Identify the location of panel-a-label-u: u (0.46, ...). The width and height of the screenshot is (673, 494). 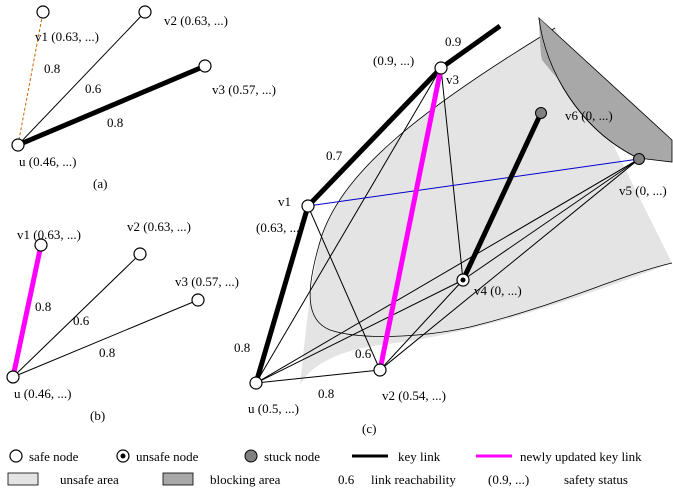
(47, 161).